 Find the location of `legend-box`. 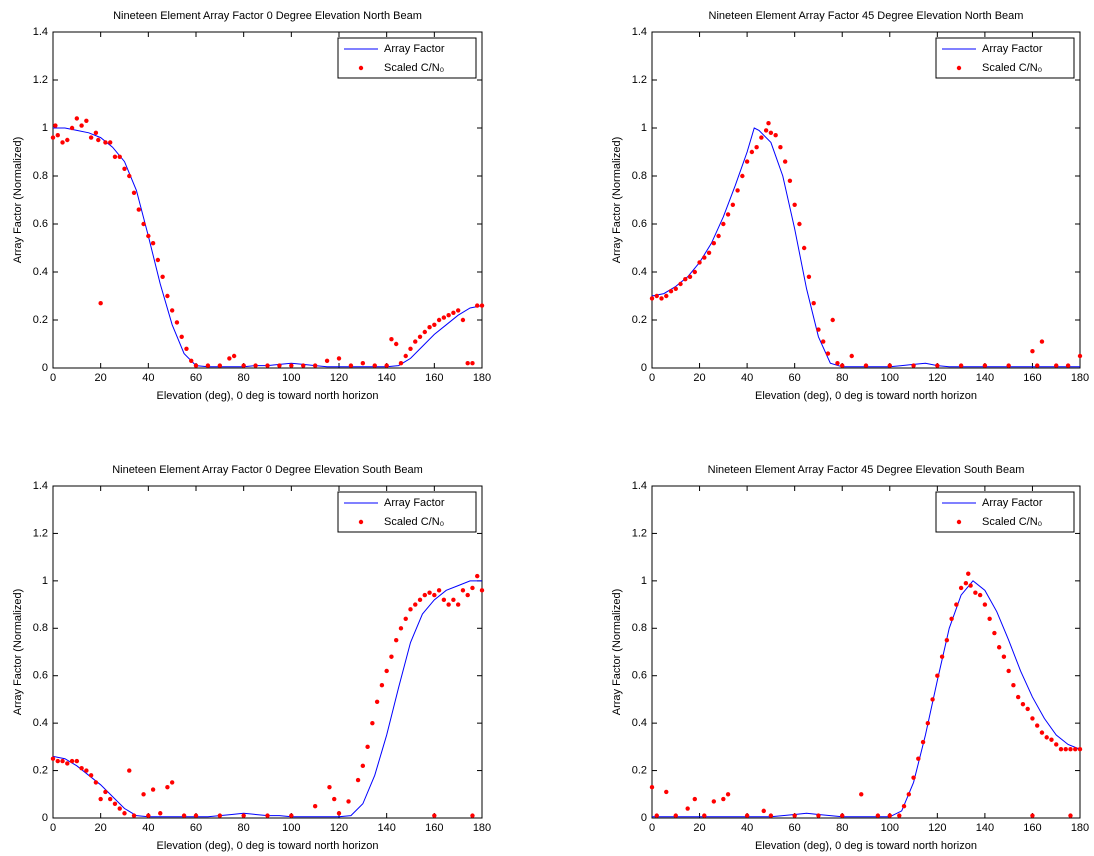

legend-box is located at coordinates (1005, 58).